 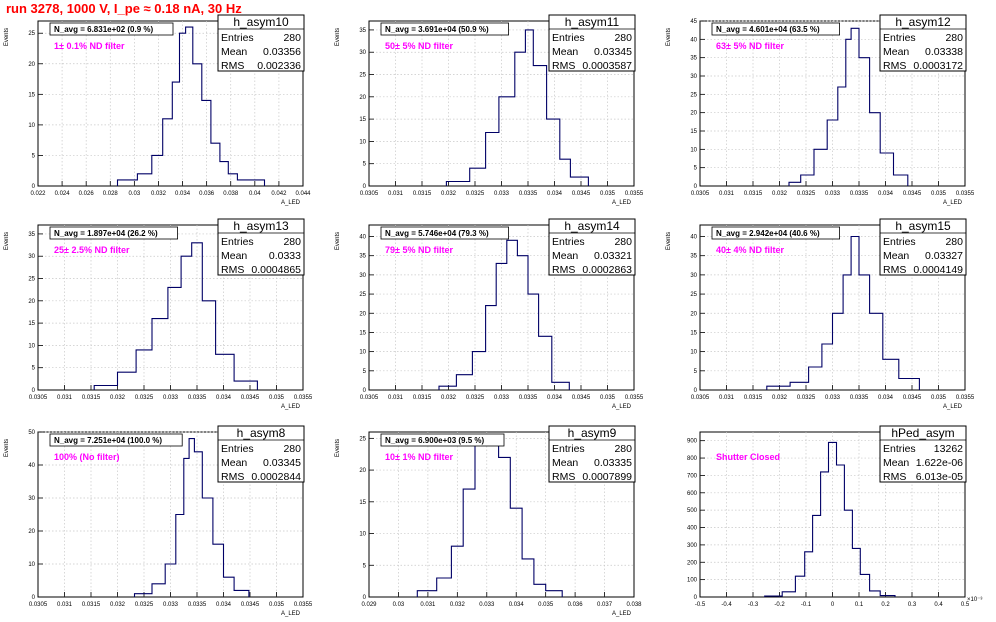 What do you see at coordinates (768, 233) in the screenshot?
I see `navg-annotation: N_avg = 2.942e+04 (40.6 %)` at bounding box center [768, 233].